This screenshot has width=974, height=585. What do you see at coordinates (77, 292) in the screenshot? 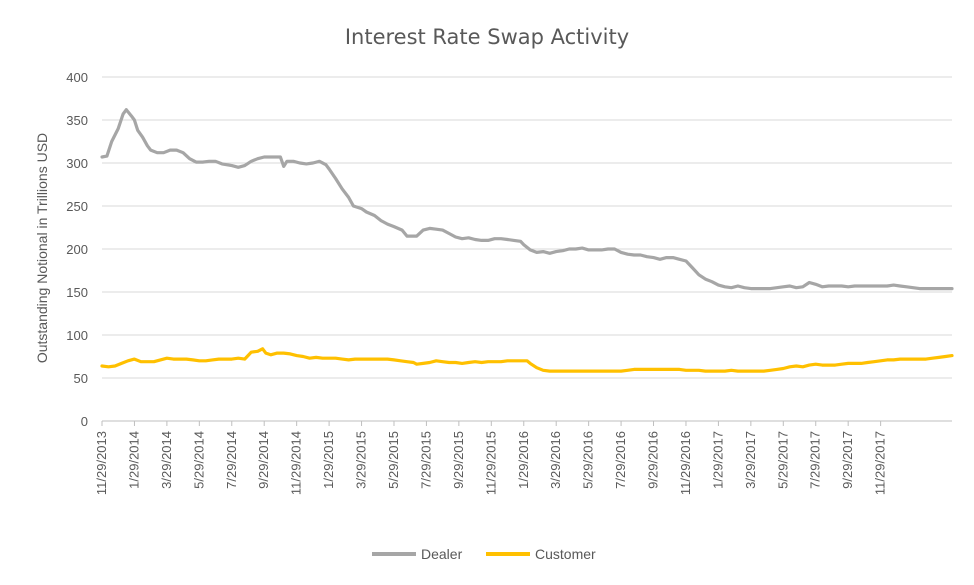
I see `y-tick-label: 150` at bounding box center [77, 292].